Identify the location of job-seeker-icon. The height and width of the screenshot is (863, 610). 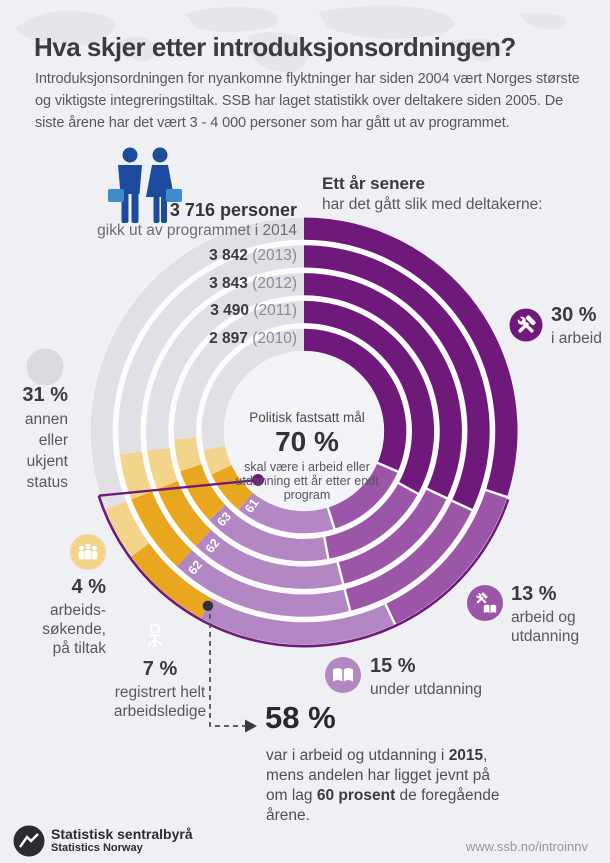
(88, 552).